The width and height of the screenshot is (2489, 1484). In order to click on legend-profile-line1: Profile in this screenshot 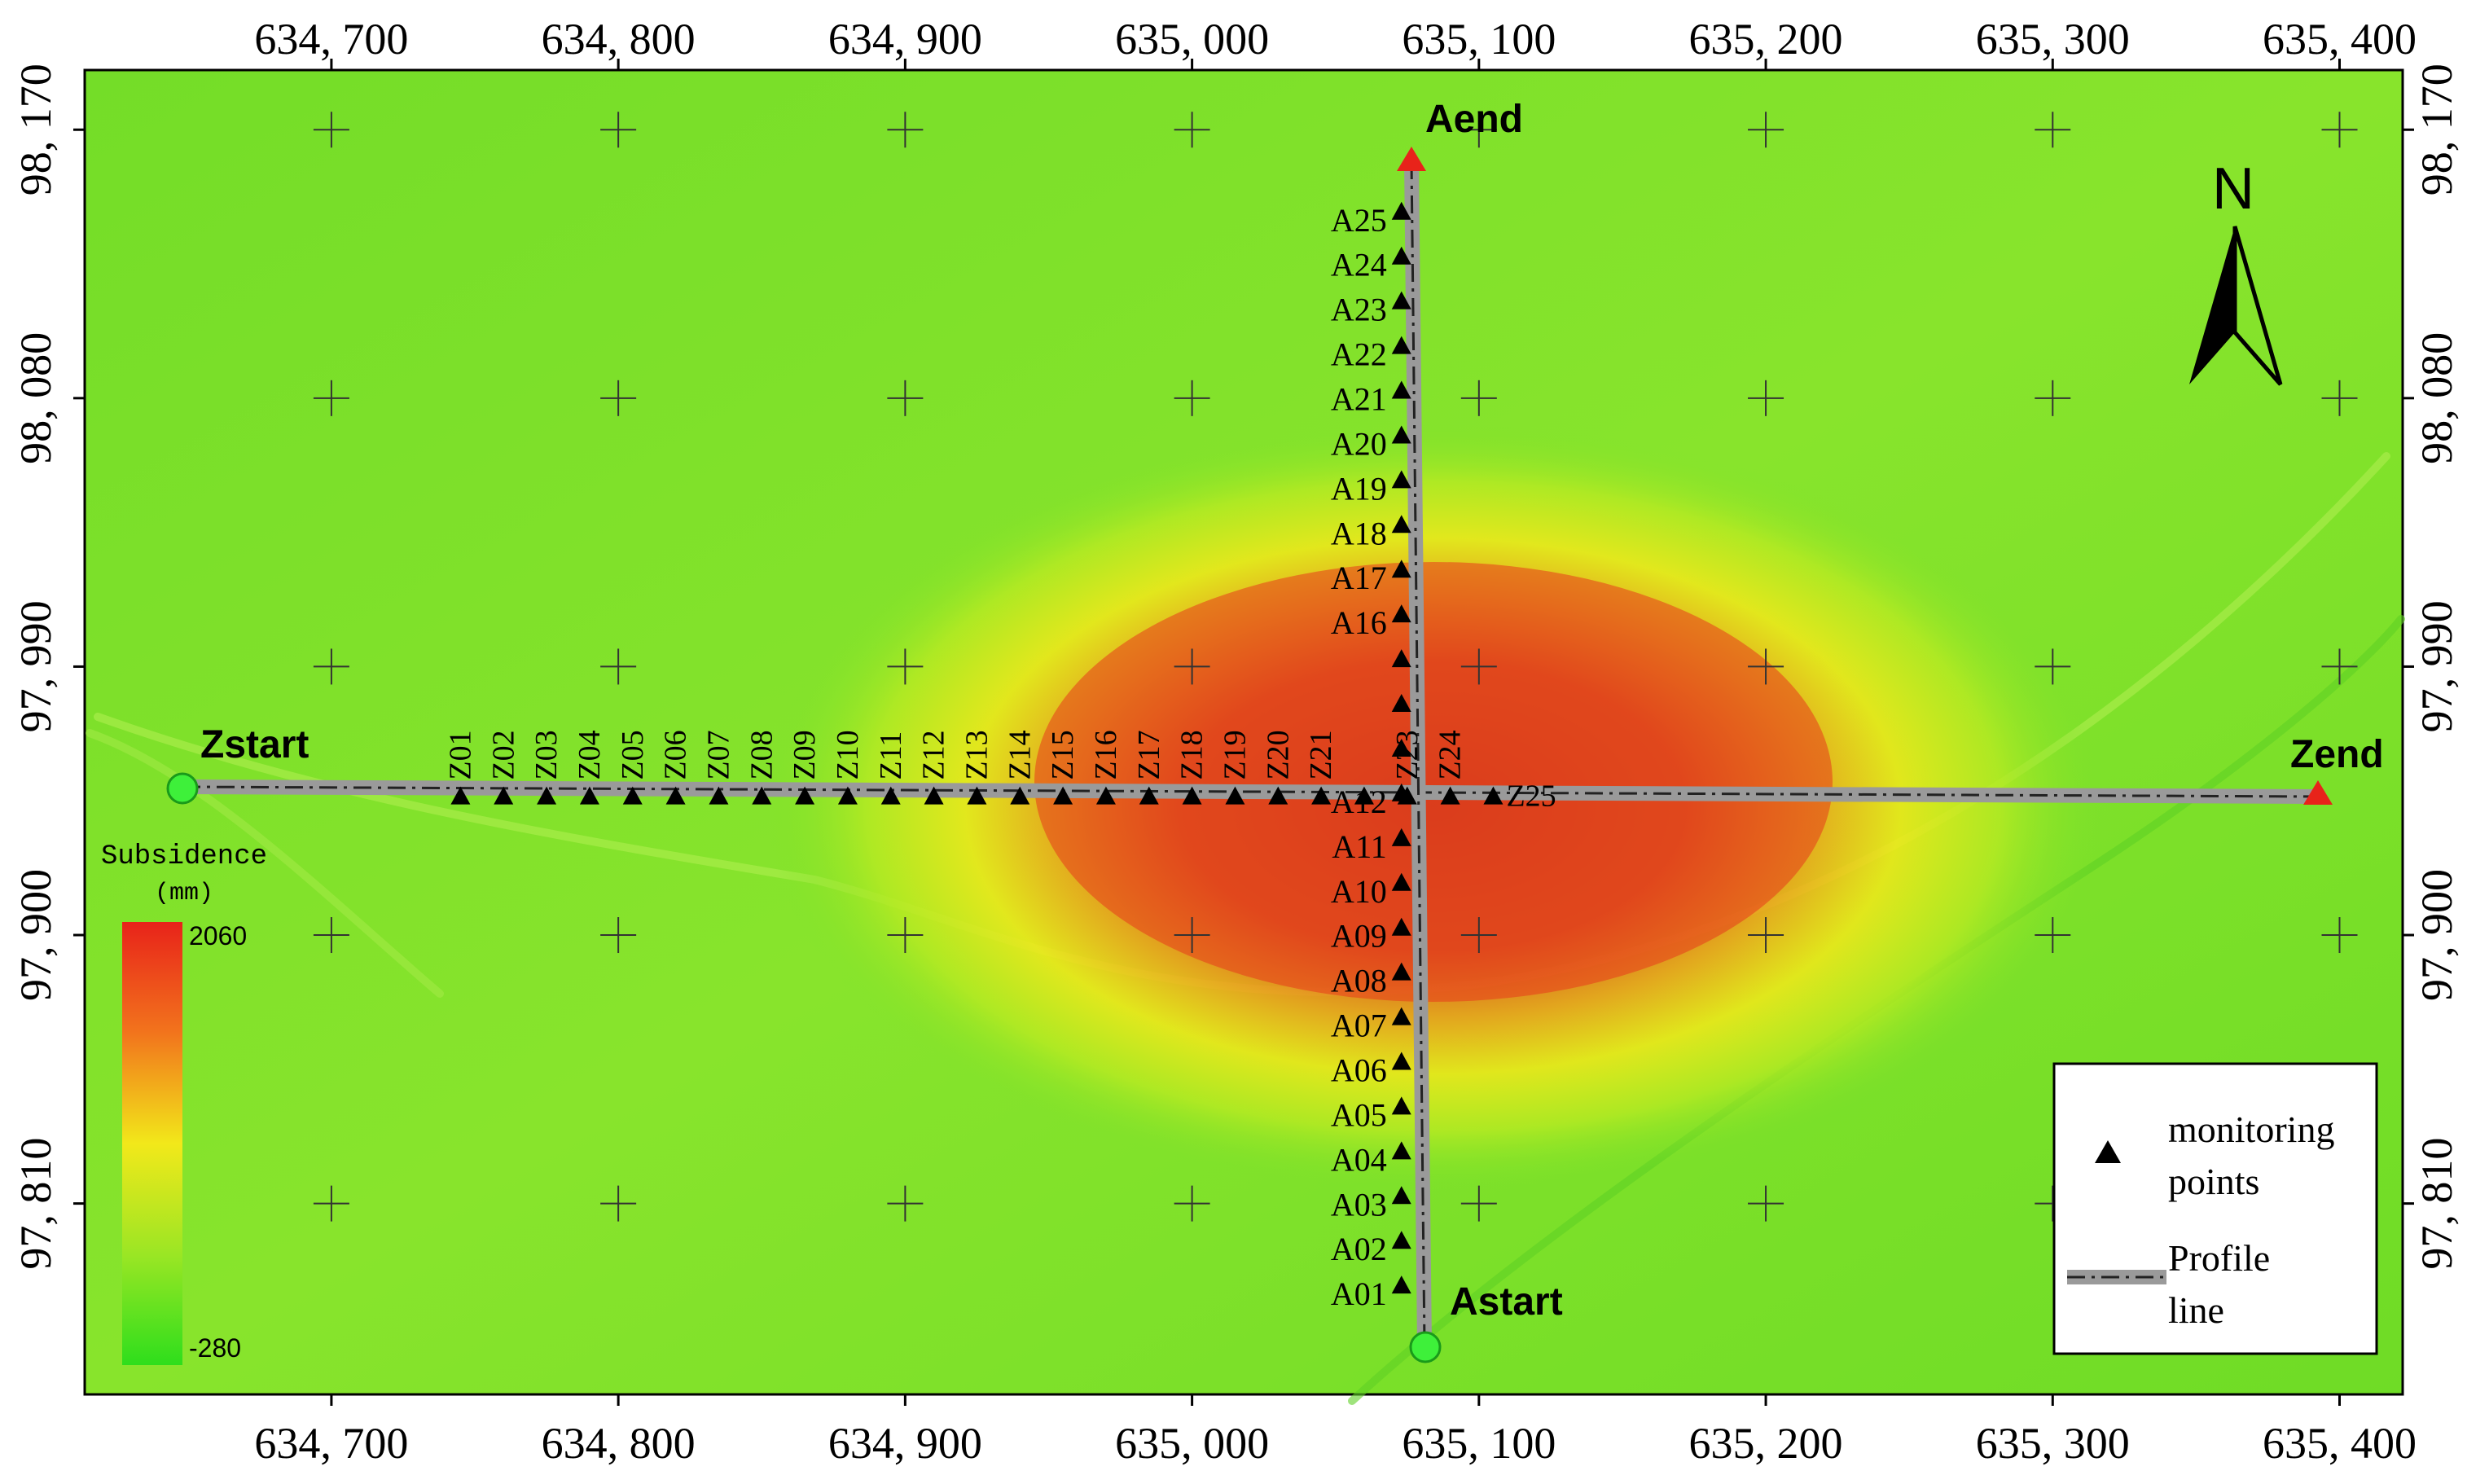, I will do `click(2219, 1258)`.